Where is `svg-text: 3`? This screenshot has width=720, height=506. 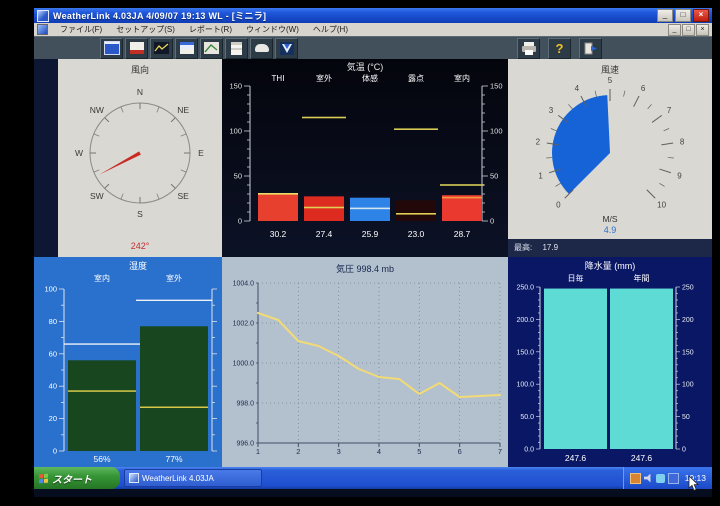 svg-text: 3 is located at coordinates (551, 110).